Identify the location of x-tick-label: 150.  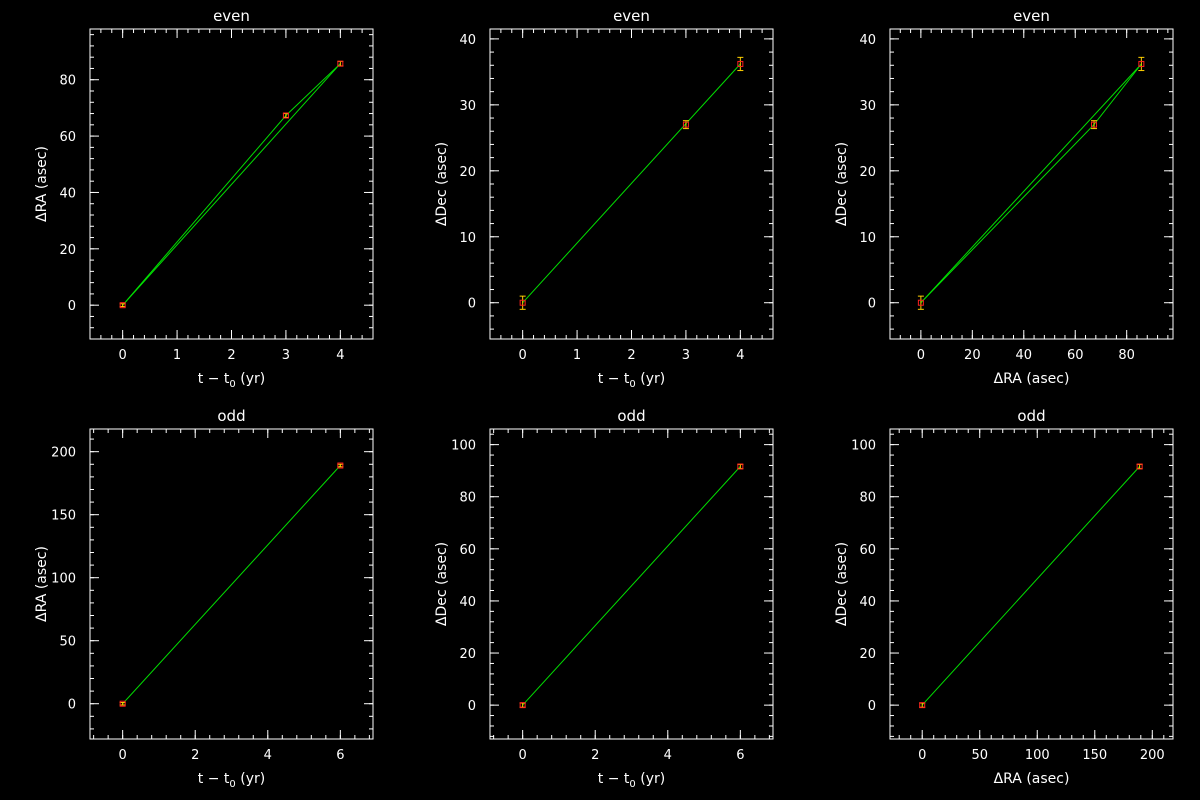
(1094, 755).